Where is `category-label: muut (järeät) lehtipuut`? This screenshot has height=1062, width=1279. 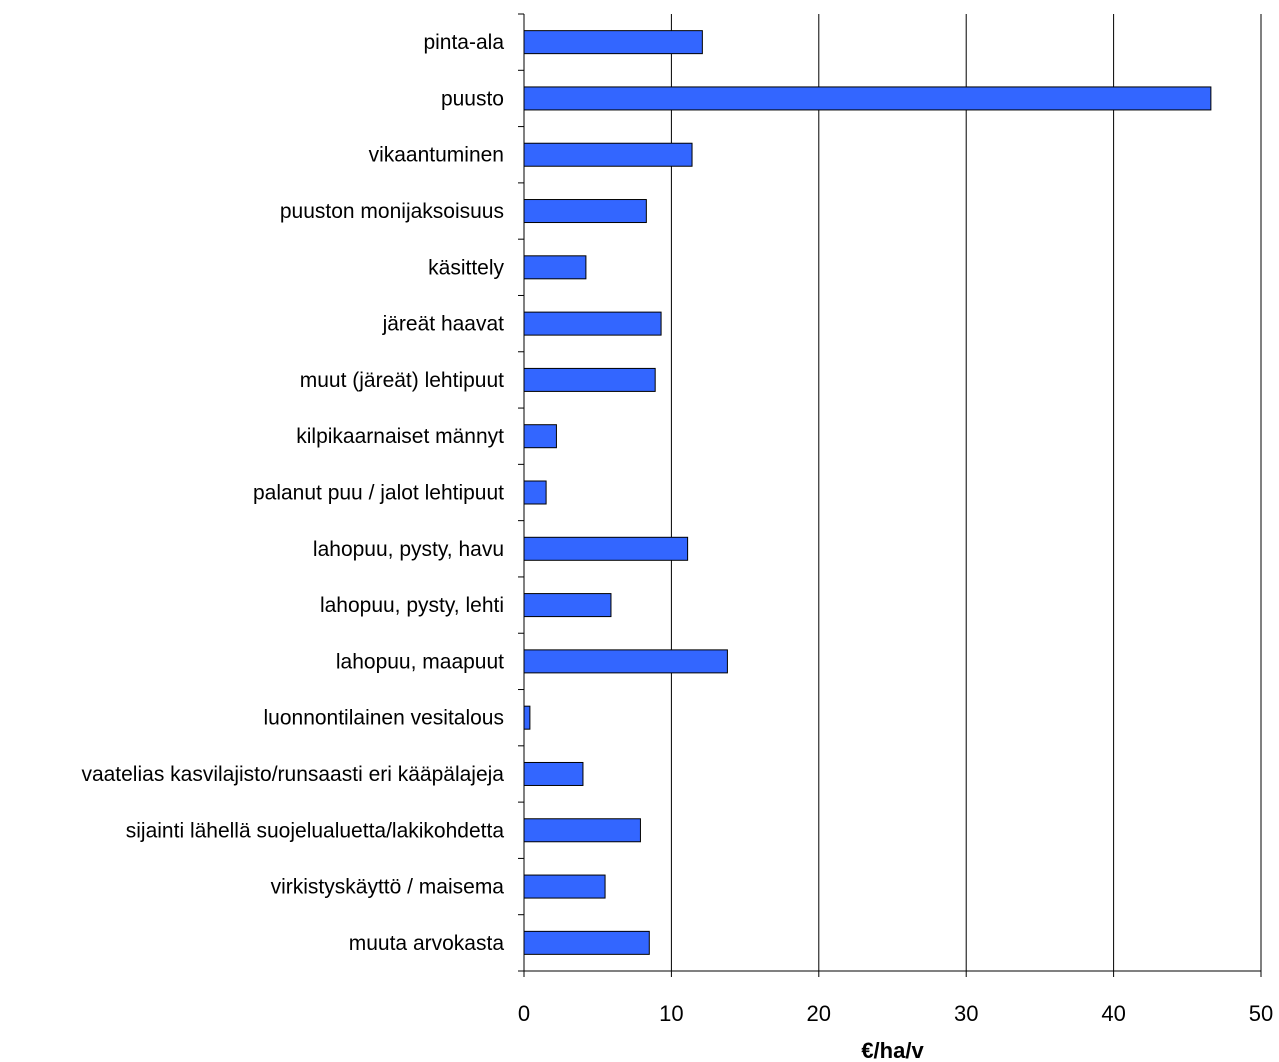 category-label: muut (järeät) lehtipuut is located at coordinates (402, 380).